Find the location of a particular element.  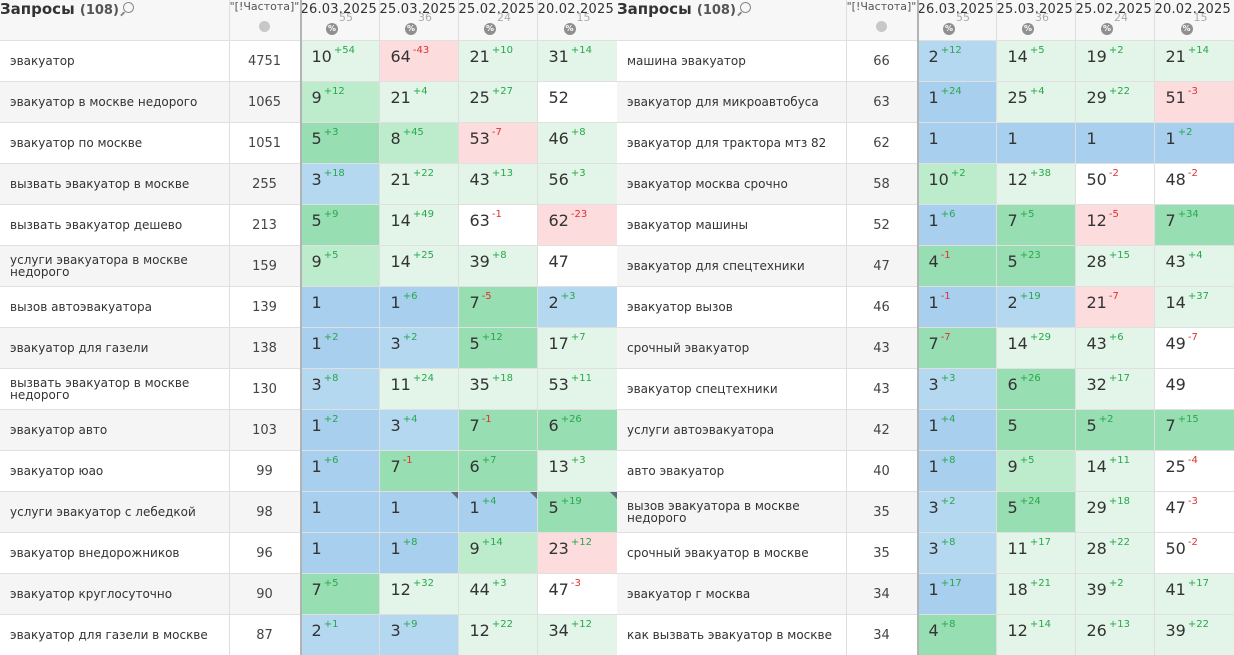

position-cell: 5 is located at coordinates (1036, 430).